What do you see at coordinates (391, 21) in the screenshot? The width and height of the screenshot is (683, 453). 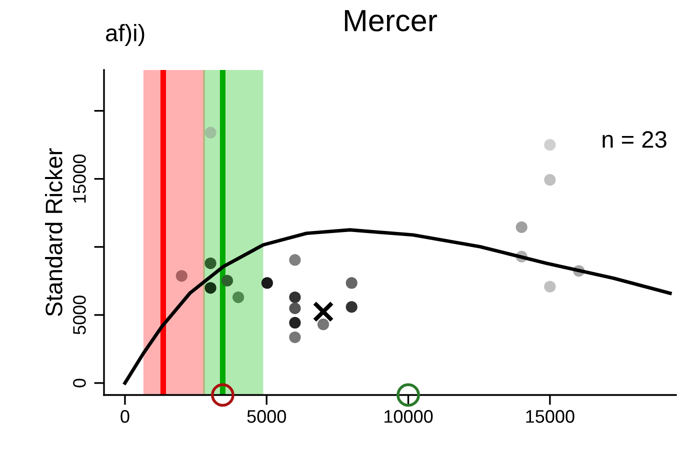 I see `chart-title: Mercer` at bounding box center [391, 21].